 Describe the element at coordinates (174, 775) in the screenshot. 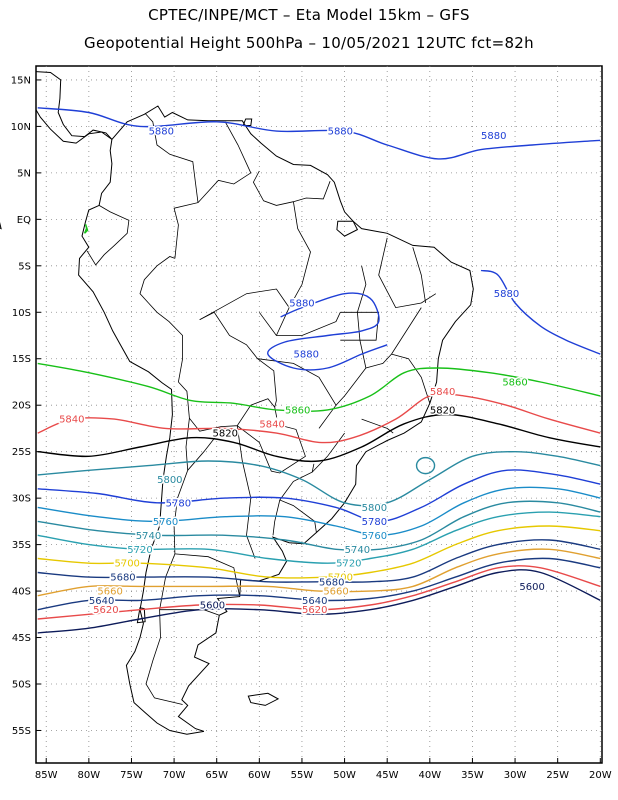

I see `lon-tick-label: 70W` at that location.